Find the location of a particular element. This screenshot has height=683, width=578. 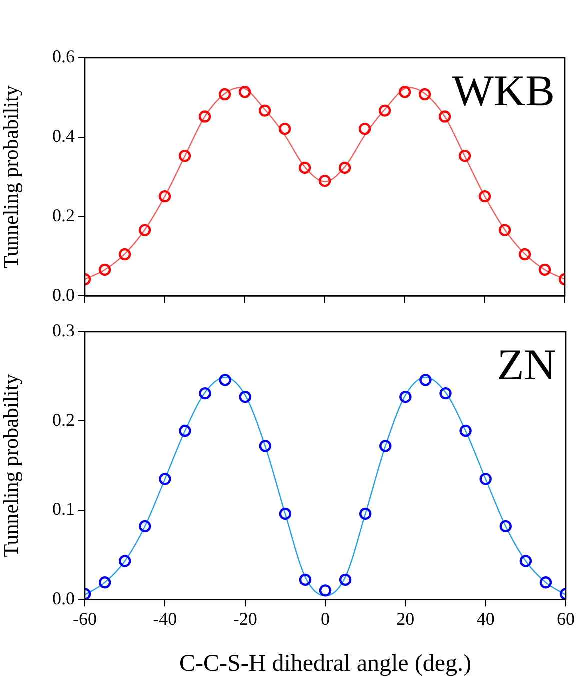

x-tick-label: -40 is located at coordinates (165, 619).